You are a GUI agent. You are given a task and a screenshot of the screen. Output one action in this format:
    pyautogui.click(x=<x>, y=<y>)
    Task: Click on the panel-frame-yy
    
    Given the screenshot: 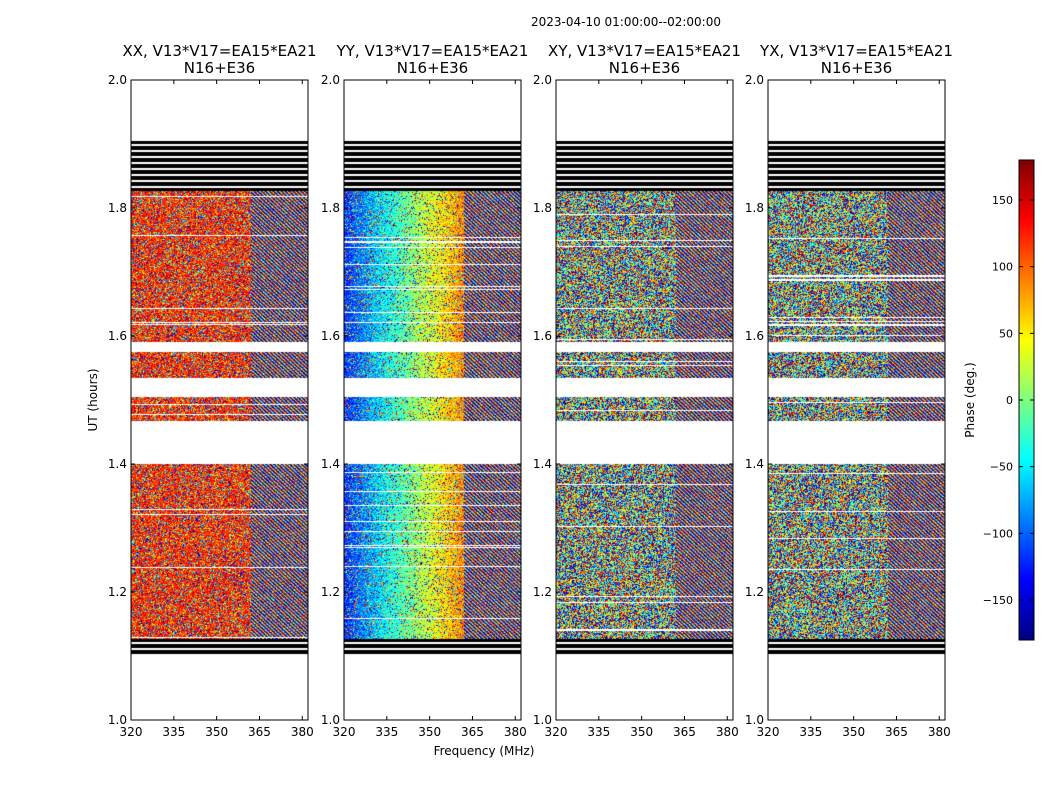 What is the action you would take?
    pyautogui.click(x=432, y=400)
    